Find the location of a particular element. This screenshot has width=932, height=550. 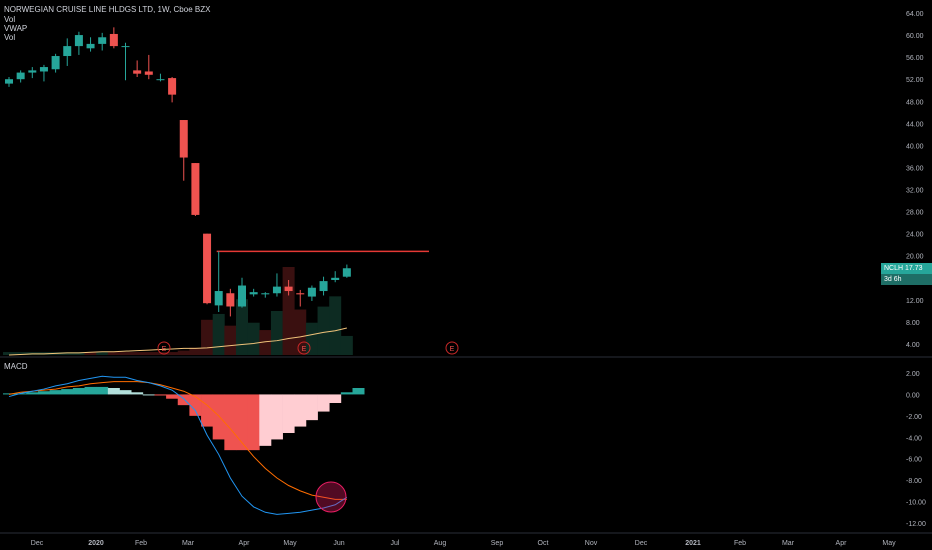

macd-axis: 2.00 0.00 -2.00 -4.00 -6.00 -8.00 -10.00 -12.00 is located at coordinates (916, 449).